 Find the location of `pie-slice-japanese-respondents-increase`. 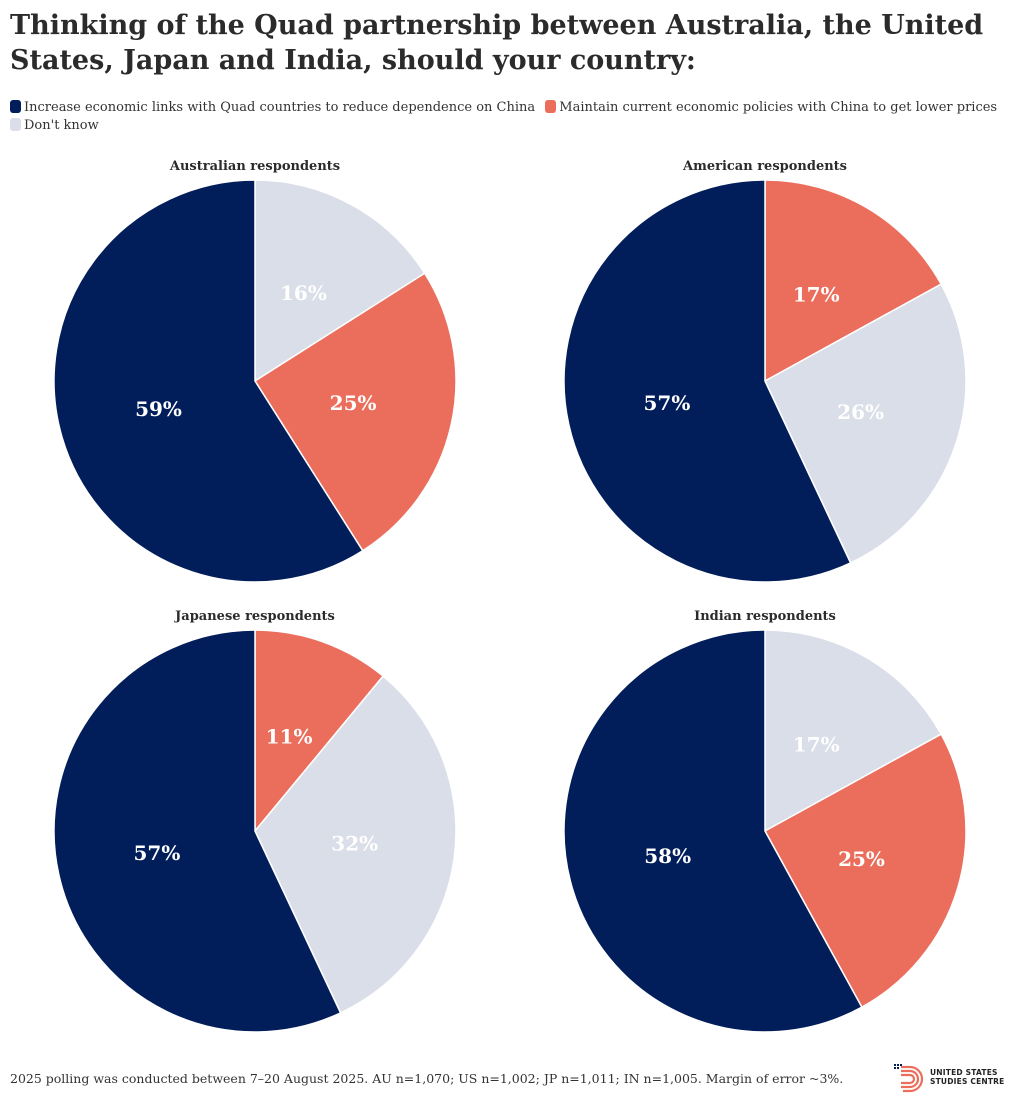

pie-slice-japanese-respondents-increase is located at coordinates (197, 831).